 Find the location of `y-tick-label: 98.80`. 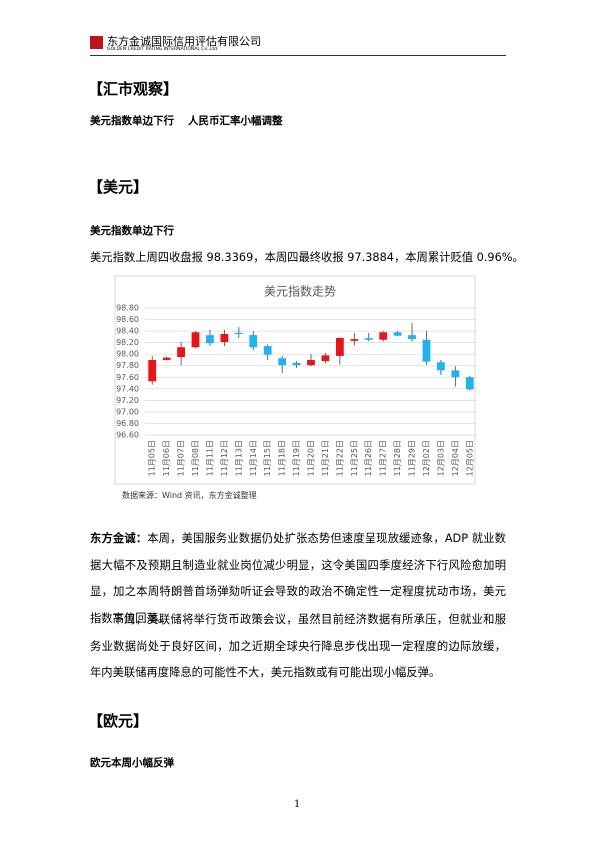

y-tick-label: 98.80 is located at coordinates (127, 308).